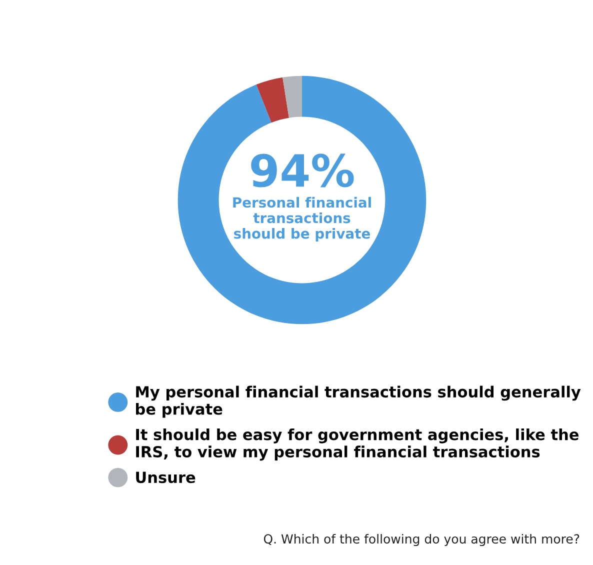 This screenshot has height=565, width=593. I want to click on legend-label: It should be easy for government agencies, like the IRS, to view my personal financial transactions, so click(357, 444).